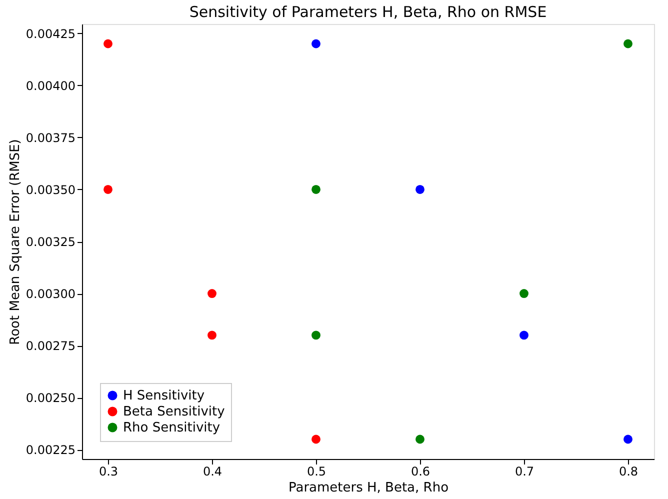 This screenshot has height=499, width=668. I want to click on legend-label: Rho Sensitivity, so click(171, 428).